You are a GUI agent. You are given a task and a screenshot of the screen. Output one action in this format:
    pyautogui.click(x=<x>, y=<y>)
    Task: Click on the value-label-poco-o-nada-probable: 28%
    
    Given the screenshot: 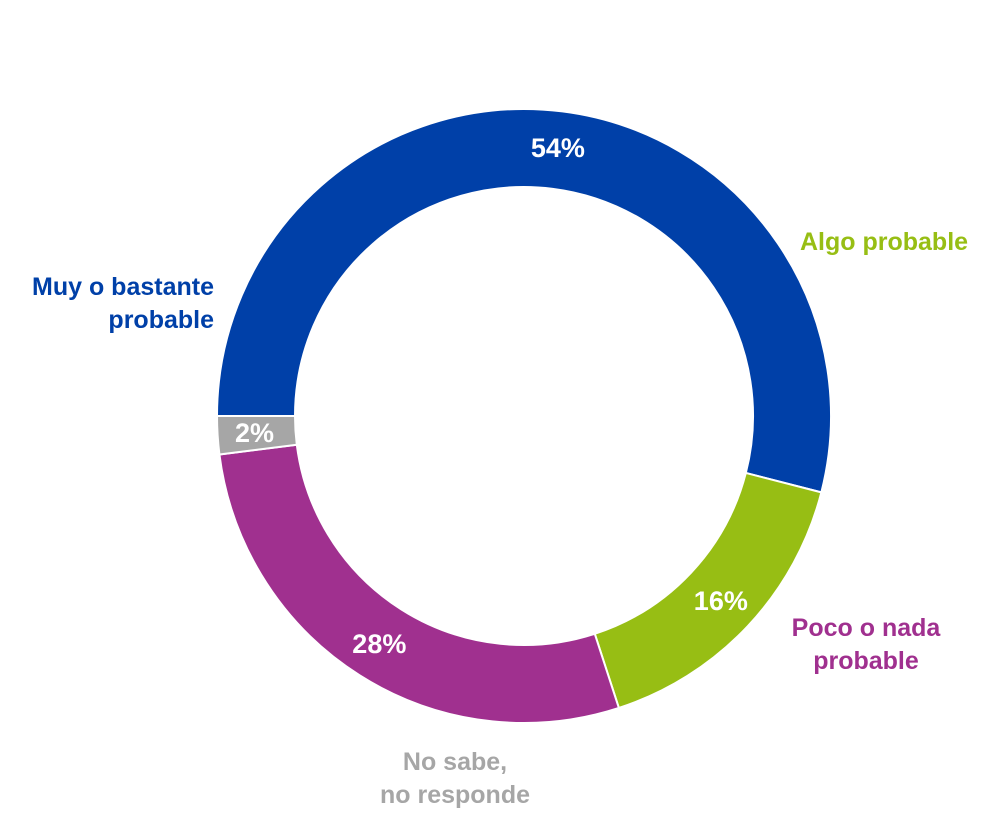 What is the action you would take?
    pyautogui.click(x=379, y=644)
    